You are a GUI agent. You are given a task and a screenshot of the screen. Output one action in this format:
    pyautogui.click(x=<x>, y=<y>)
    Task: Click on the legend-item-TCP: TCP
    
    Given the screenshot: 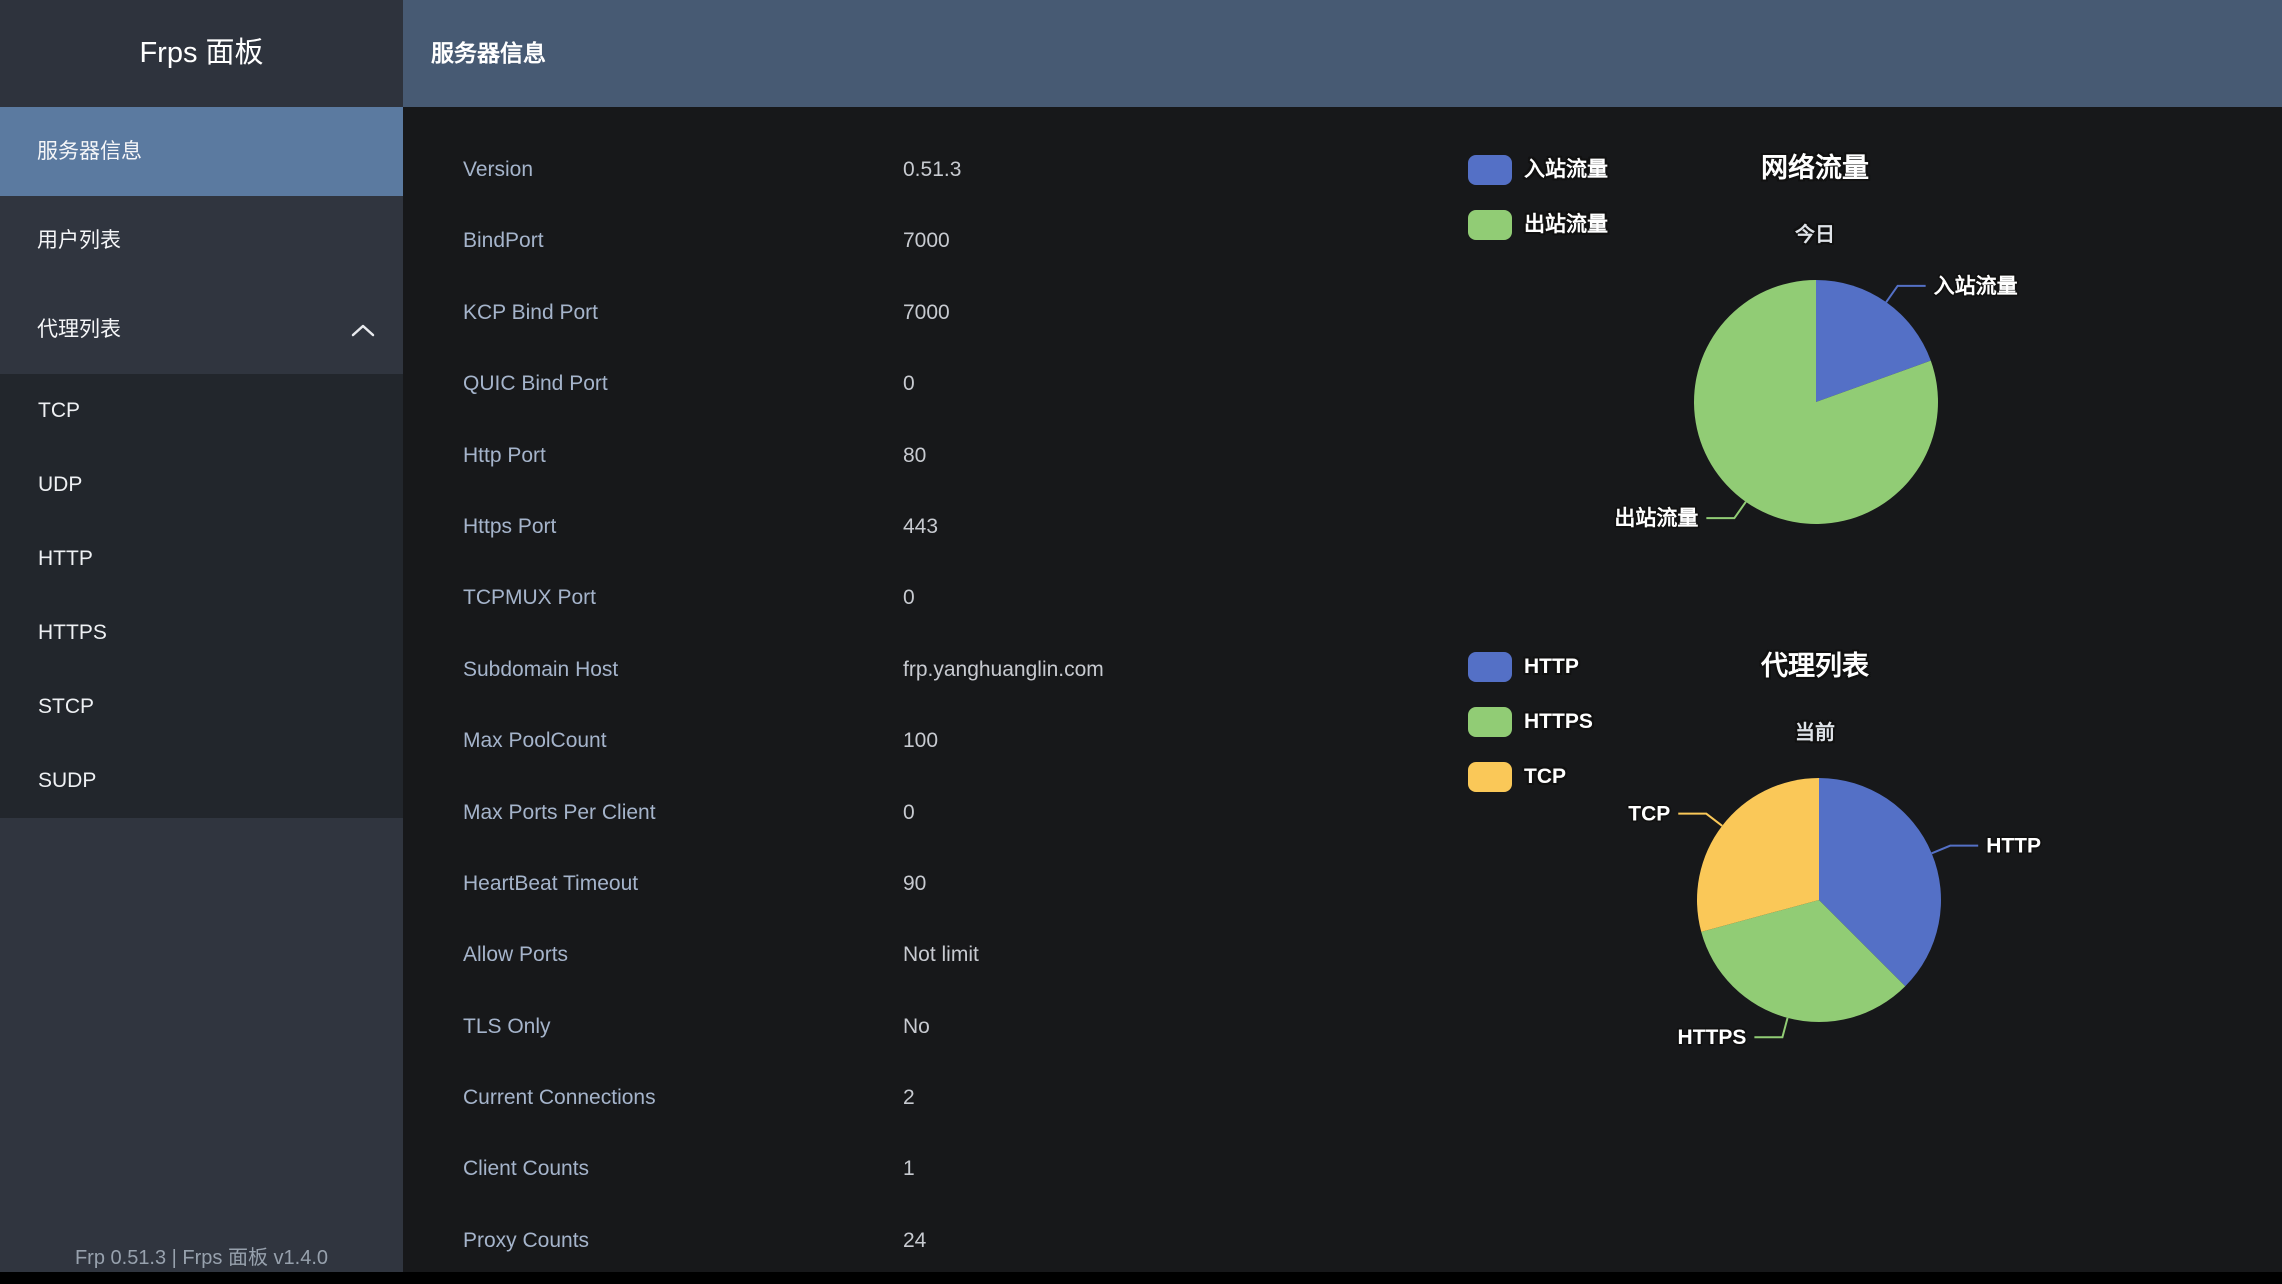 What is the action you would take?
    pyautogui.click(x=1530, y=777)
    